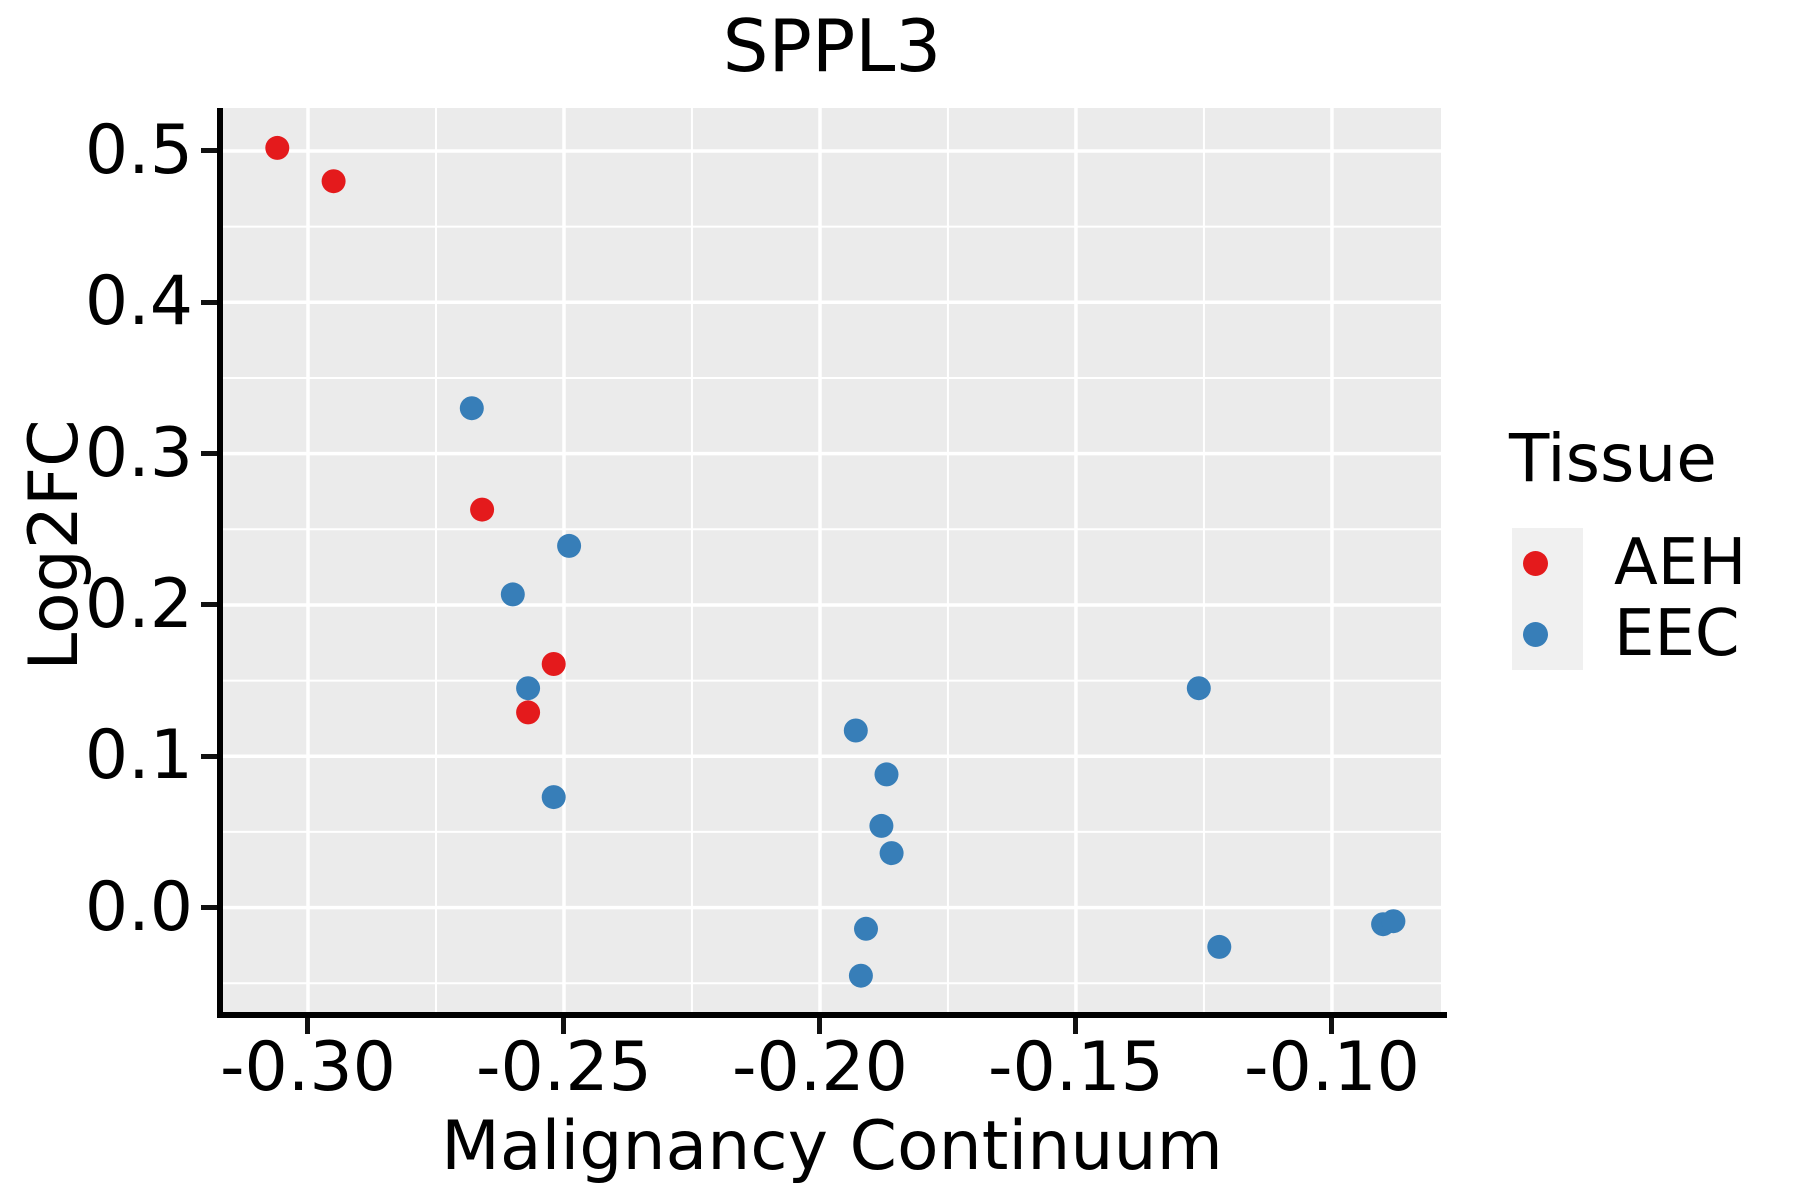  Describe the element at coordinates (220, 563) in the screenshot. I see `y-axis-spine` at that location.